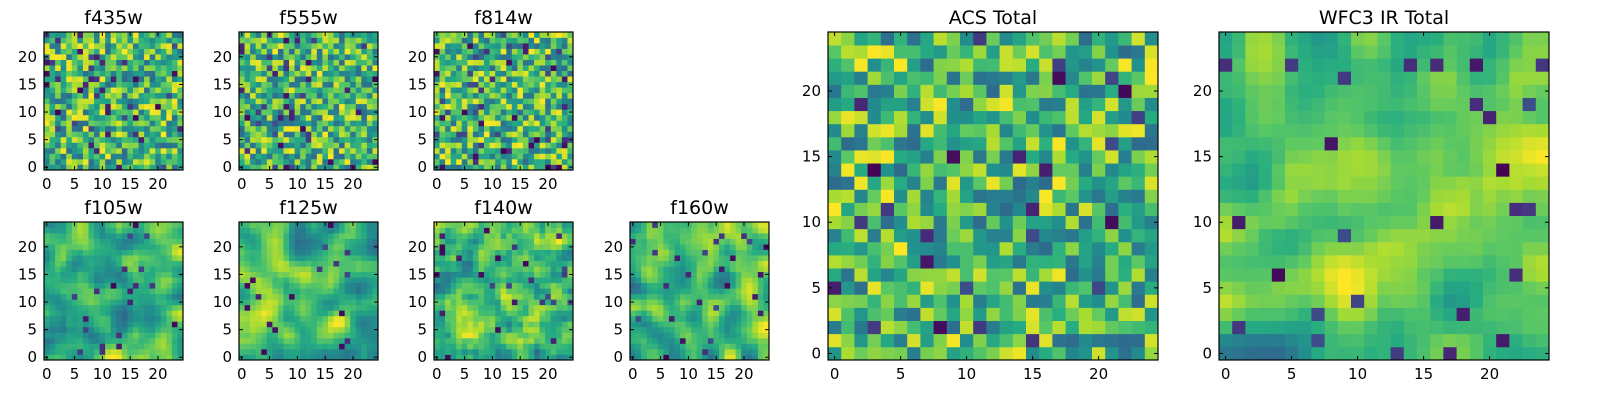 The height and width of the screenshot is (400, 1600). I want to click on y-tick-label: 10, so click(613, 302).